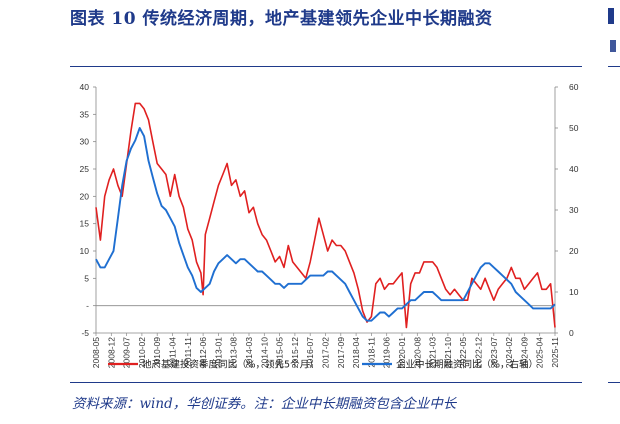 Image resolution: width=620 pixels, height=424 pixels. I want to click on title-divider, so click(326, 66).